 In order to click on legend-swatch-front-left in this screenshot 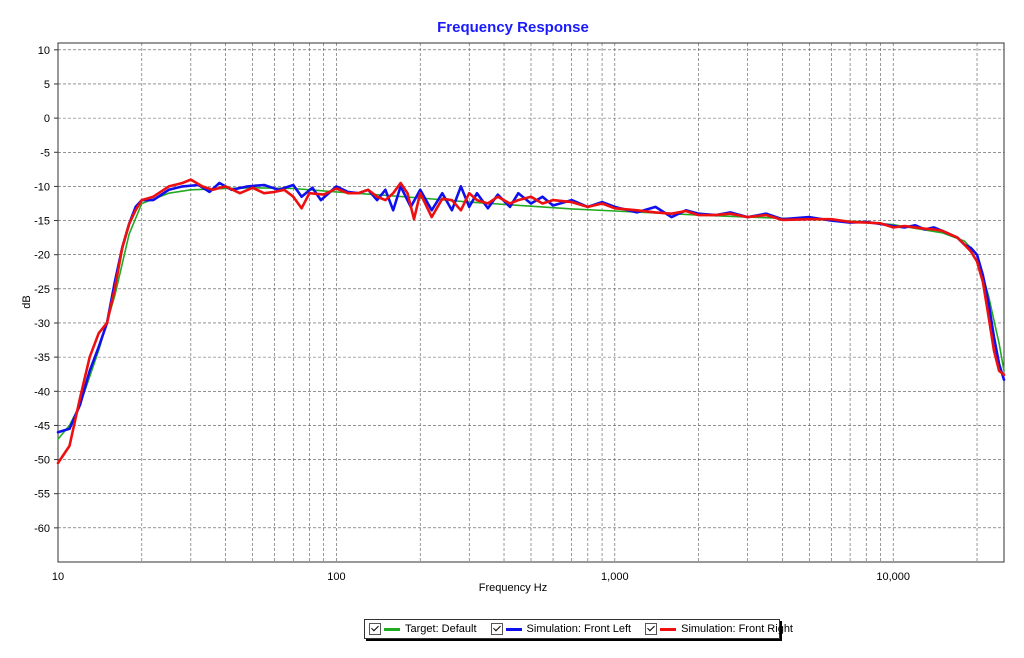, I will do `click(513, 629)`.